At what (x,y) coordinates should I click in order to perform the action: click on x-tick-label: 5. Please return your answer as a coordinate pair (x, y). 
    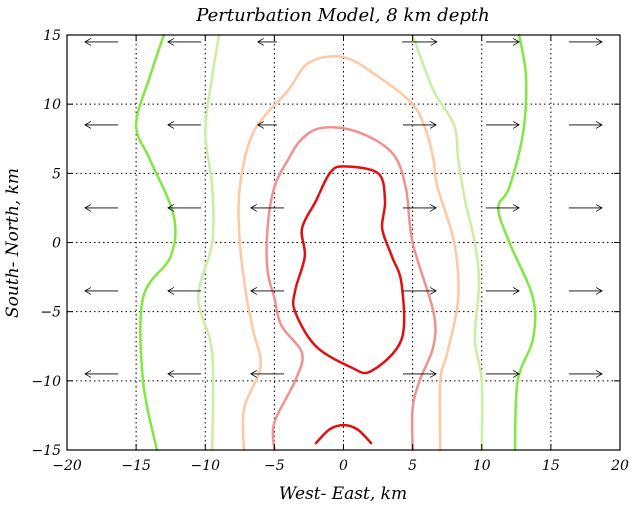
    Looking at the image, I should click on (412, 466).